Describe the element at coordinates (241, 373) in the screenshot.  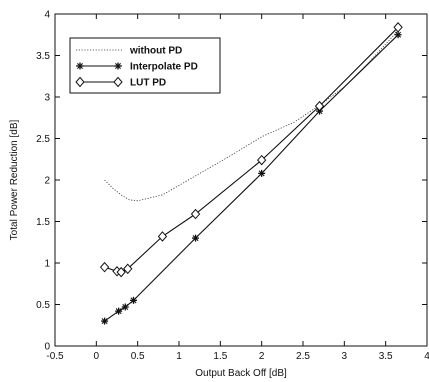
I see `x-axis-label: Output Back Off [dB]` at that location.